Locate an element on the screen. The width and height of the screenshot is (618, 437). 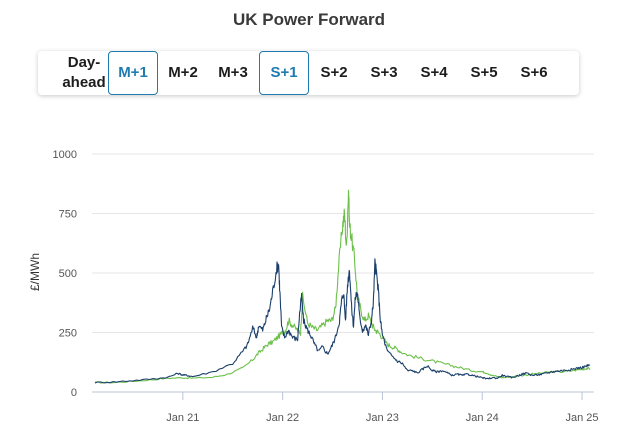
y-tick-label: 1000 is located at coordinates (65, 155).